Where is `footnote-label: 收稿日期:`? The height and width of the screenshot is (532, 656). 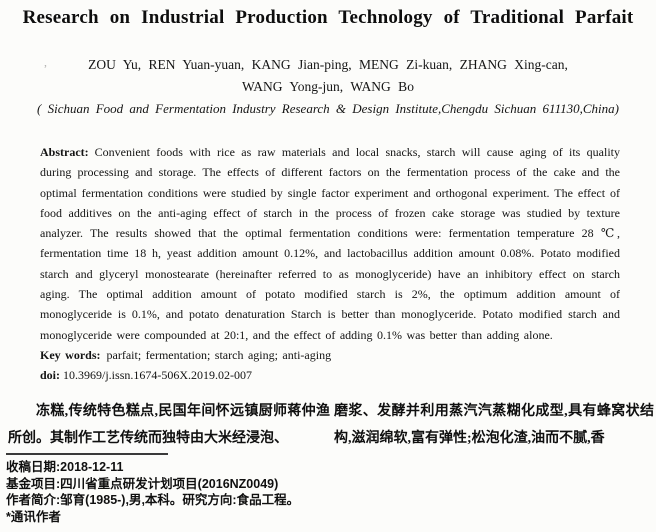
footnote-label: 收稿日期: is located at coordinates (33, 467).